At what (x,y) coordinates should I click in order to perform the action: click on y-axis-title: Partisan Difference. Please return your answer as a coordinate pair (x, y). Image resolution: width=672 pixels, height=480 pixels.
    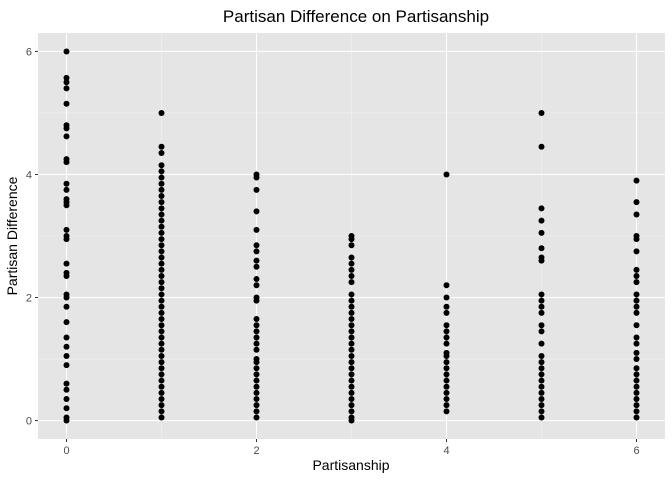
    Looking at the image, I should click on (12, 235).